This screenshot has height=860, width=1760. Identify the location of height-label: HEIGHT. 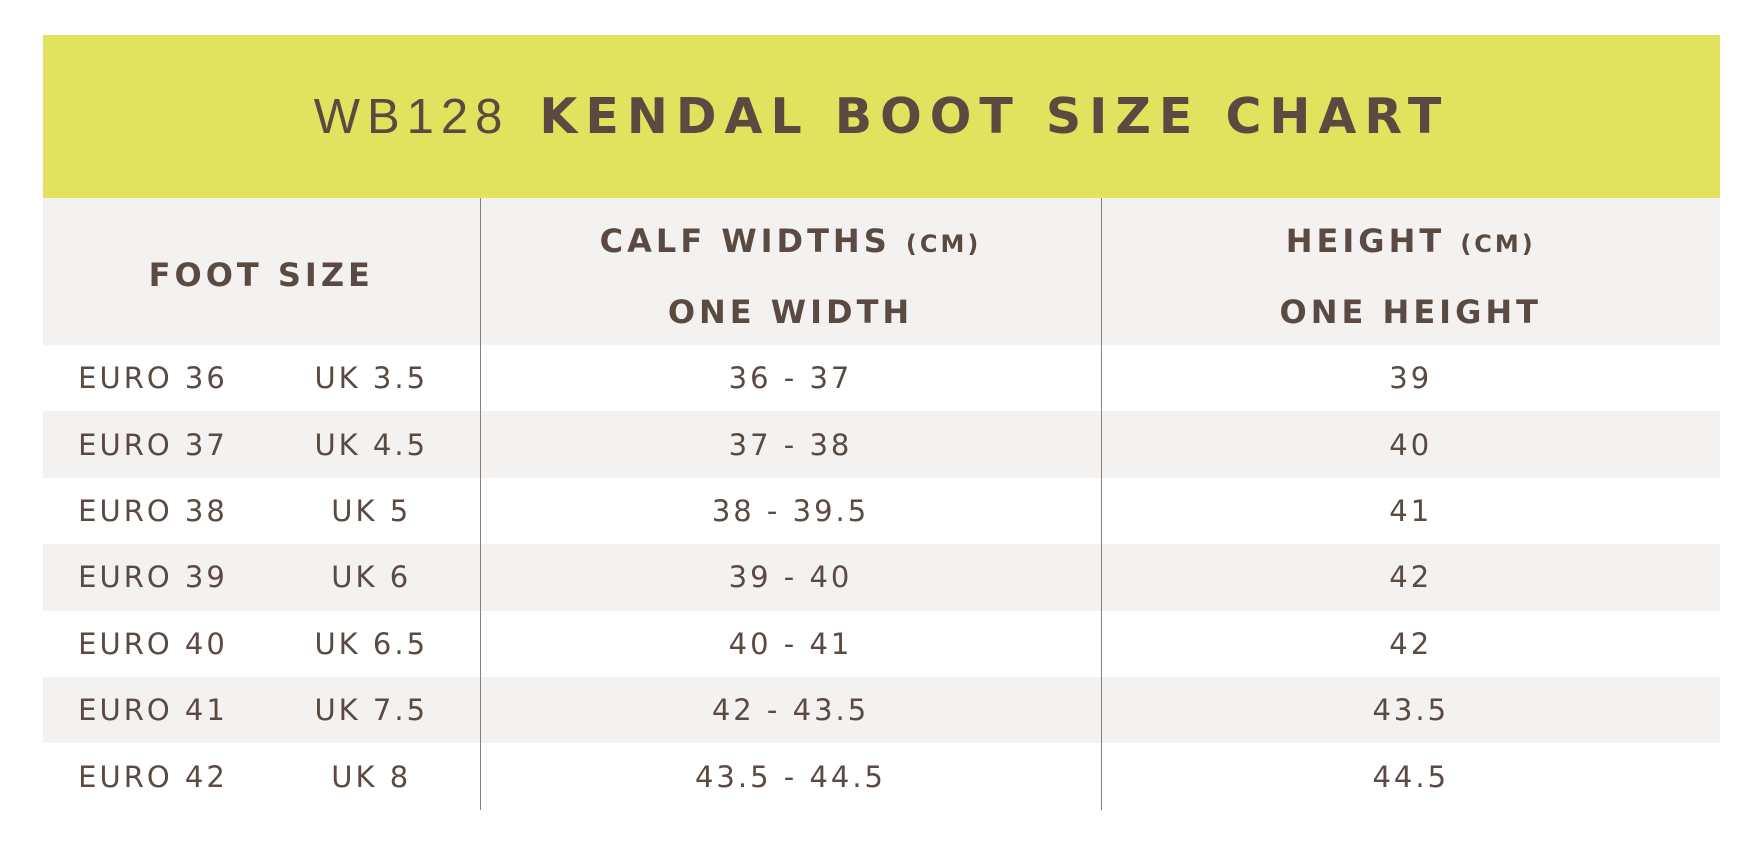
(1365, 241).